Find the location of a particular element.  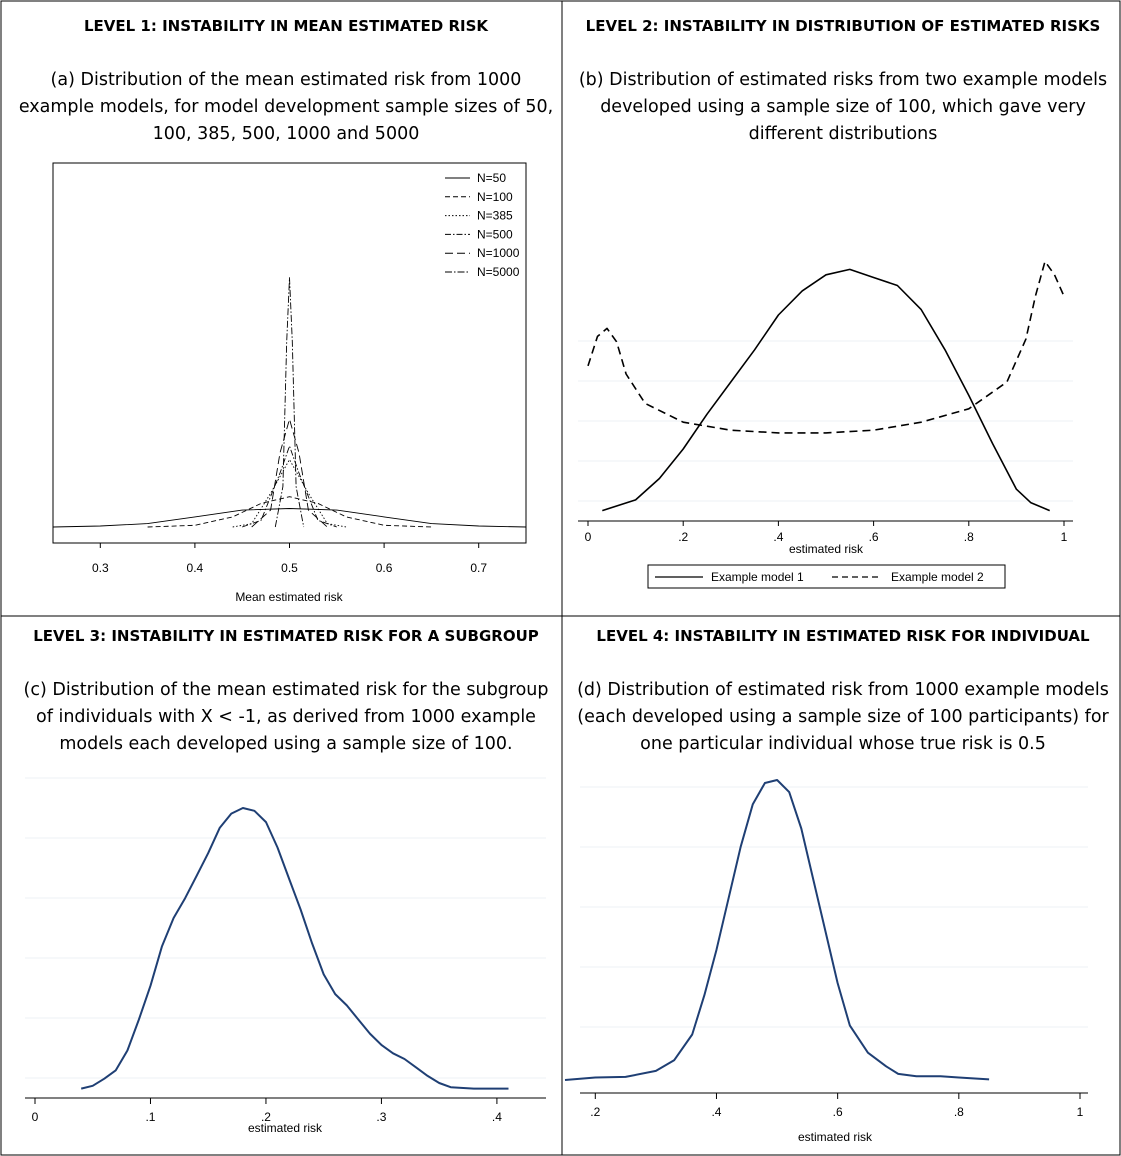

panel-b-legend-box is located at coordinates (826, 576).